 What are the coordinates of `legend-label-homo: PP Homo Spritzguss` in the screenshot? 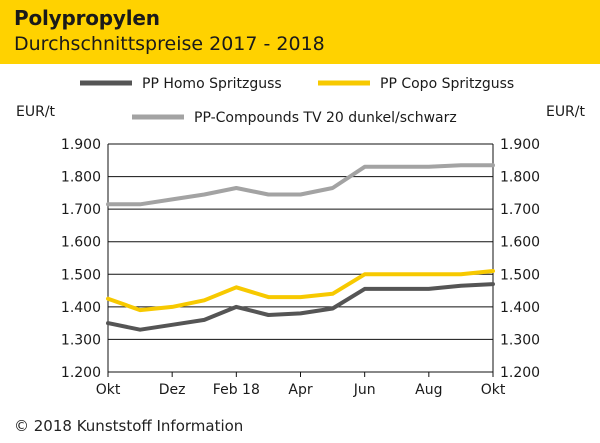 It's located at (212, 84).